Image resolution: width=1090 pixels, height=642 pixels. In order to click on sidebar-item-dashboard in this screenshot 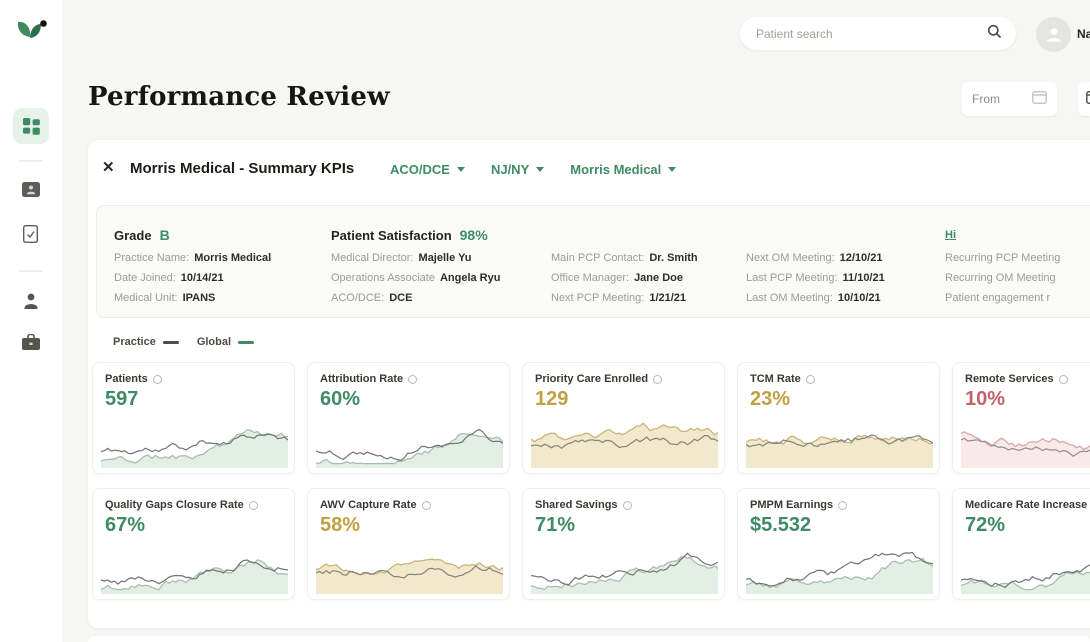, I will do `click(31, 126)`.